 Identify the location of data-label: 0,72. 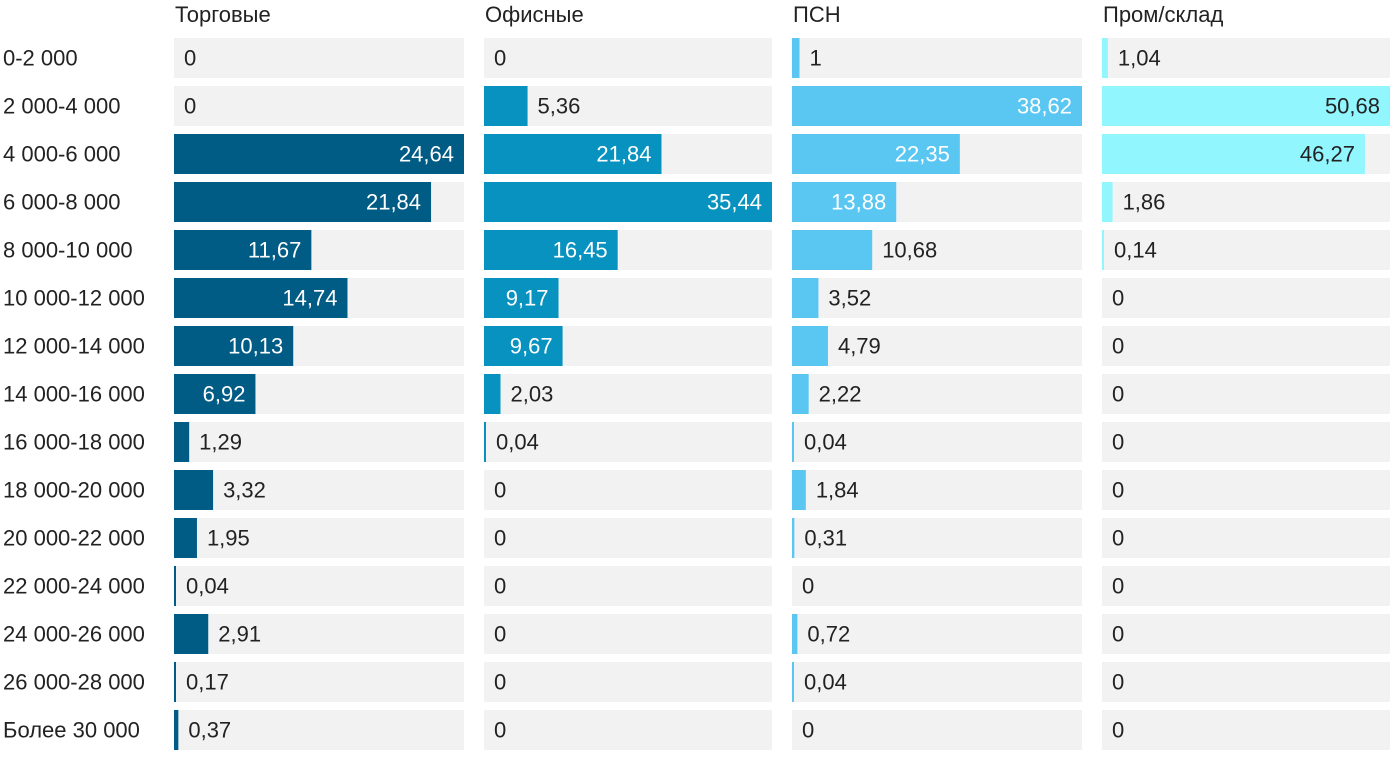
(828, 634).